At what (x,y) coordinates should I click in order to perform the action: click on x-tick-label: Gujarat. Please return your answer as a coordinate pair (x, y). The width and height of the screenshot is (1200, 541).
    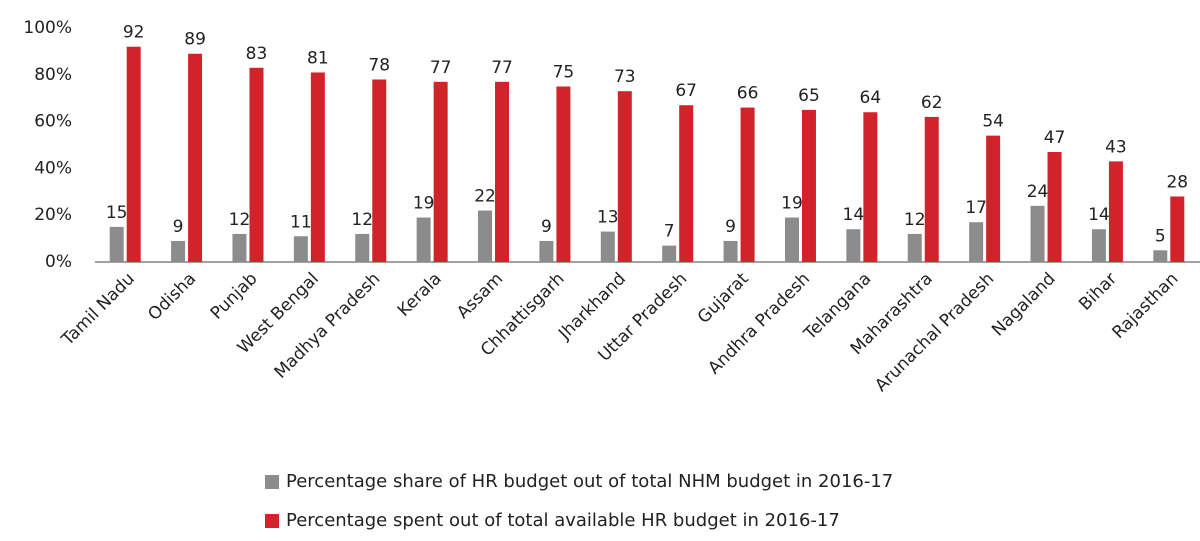
    Looking at the image, I should click on (723, 298).